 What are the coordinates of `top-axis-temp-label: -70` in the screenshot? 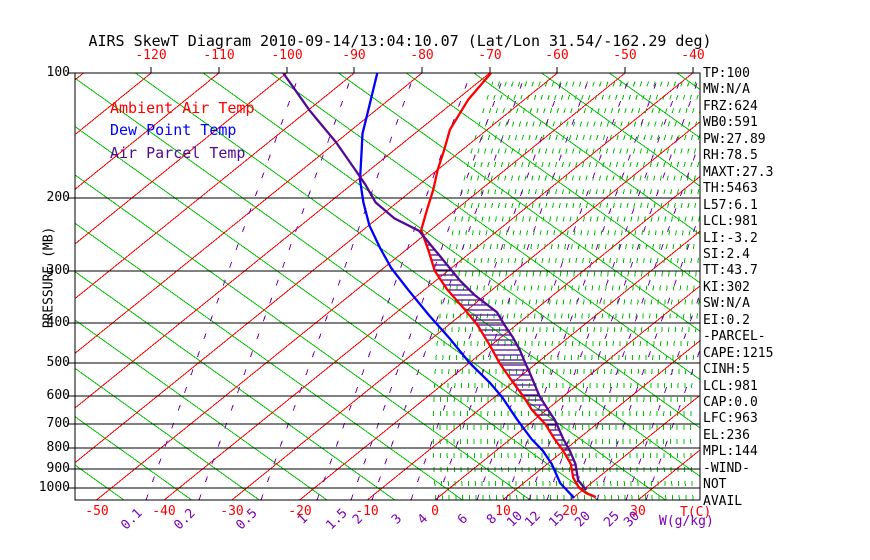 It's located at (490, 55).